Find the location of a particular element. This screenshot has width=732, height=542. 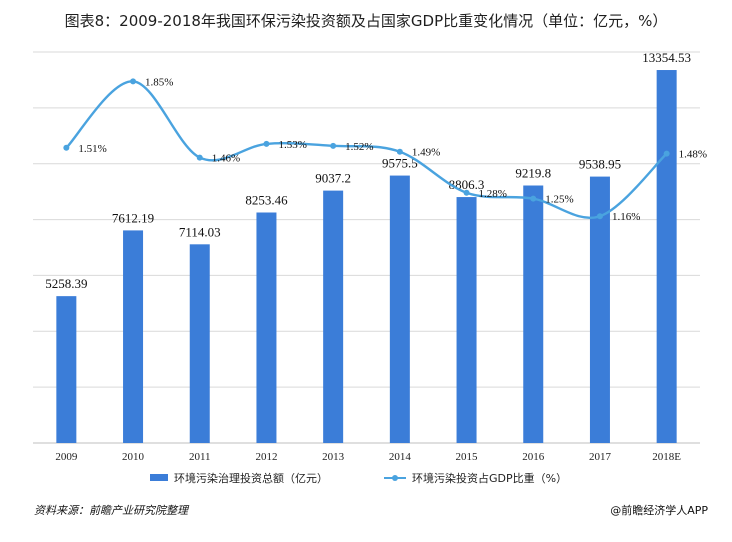

line-label-2011: 1.46% is located at coordinates (226, 159).